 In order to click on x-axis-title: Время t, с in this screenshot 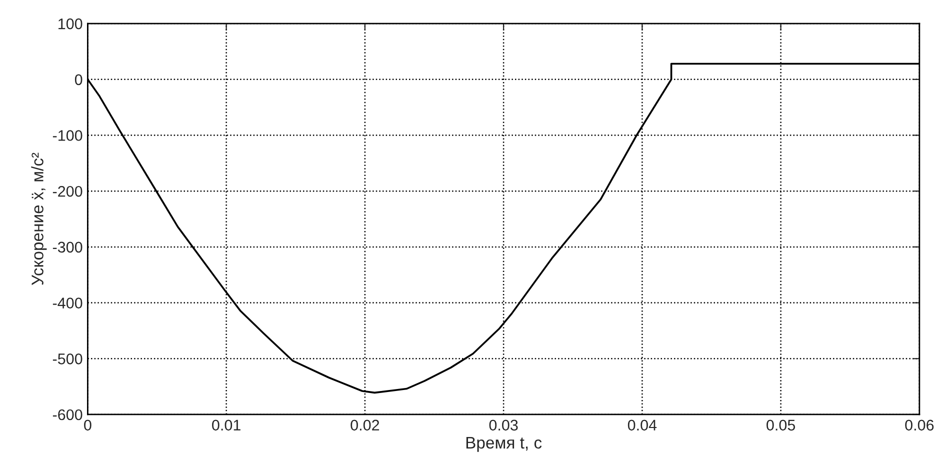, I will do `click(504, 444)`.